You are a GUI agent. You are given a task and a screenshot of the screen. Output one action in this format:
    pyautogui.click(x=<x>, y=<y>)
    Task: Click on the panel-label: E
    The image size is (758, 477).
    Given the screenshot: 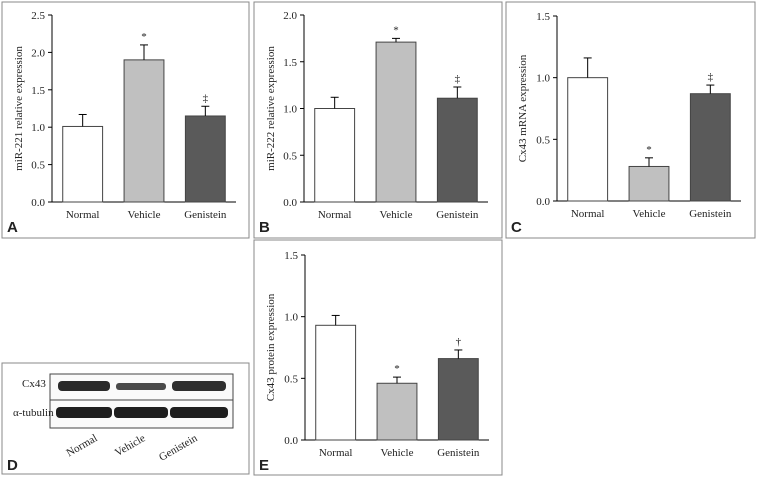 What is the action you would take?
    pyautogui.click(x=264, y=465)
    